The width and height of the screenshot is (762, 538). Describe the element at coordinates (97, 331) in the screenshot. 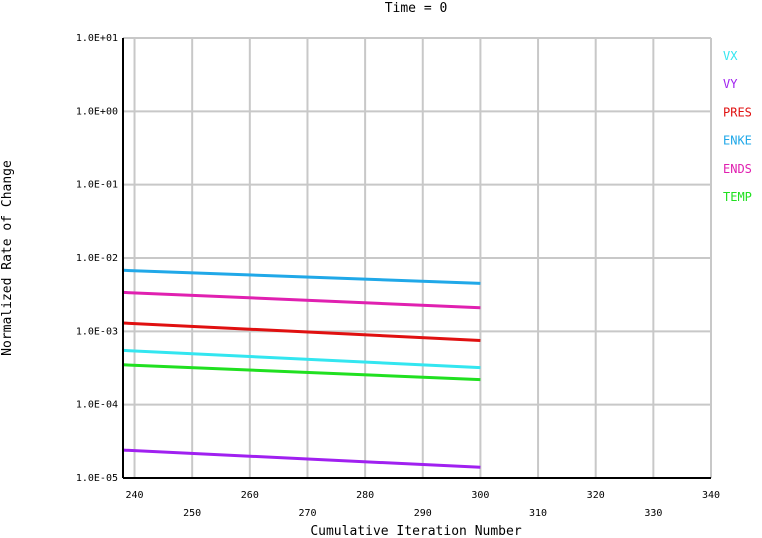

I see `y-tick-label: 1.0E-03` at that location.